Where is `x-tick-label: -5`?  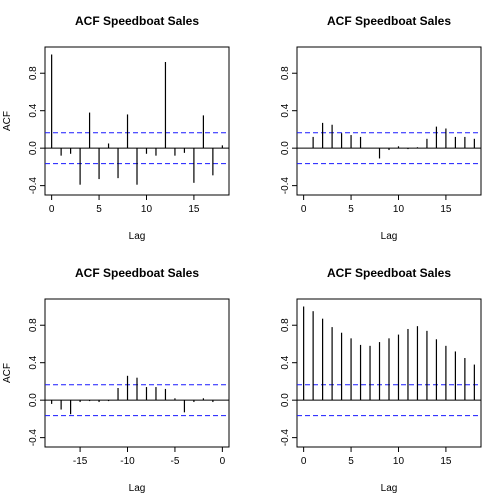
x-tick-label: -5 is located at coordinates (174, 461).